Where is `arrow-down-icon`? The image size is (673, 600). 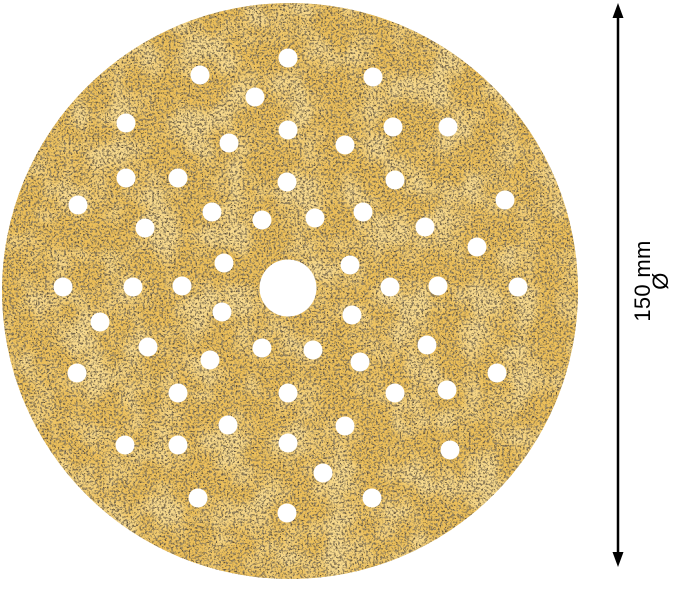
arrow-down-icon is located at coordinates (618, 559).